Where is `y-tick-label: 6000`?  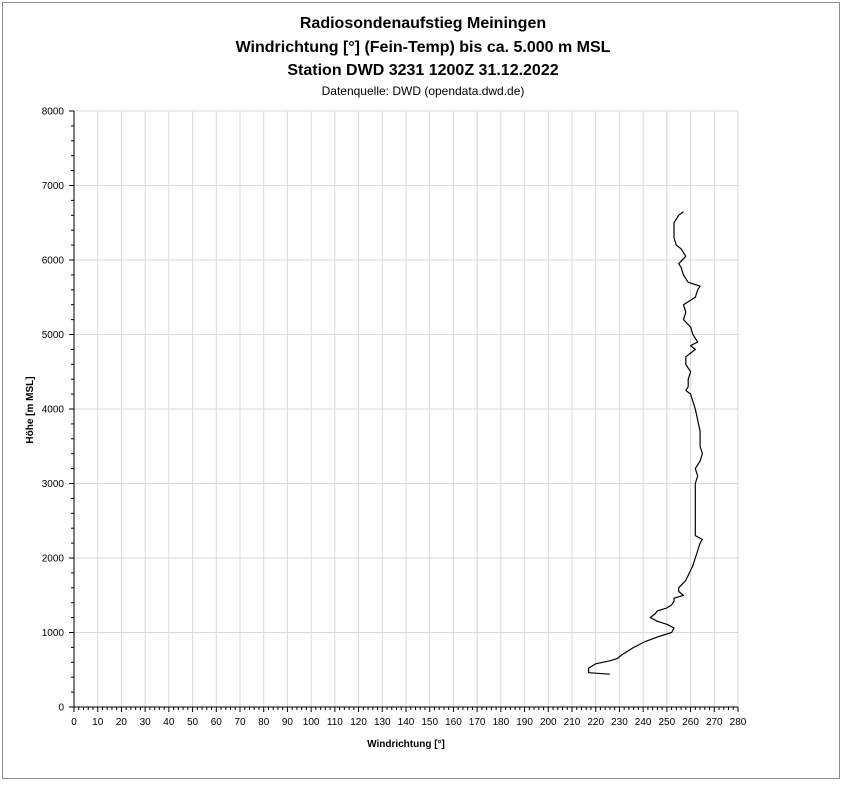
y-tick-label: 6000 is located at coordinates (53, 261).